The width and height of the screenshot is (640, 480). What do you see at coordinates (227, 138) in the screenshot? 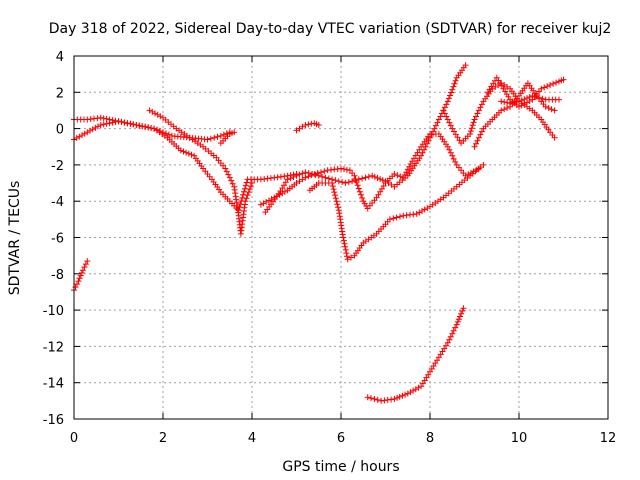
I see `series-track-k` at bounding box center [227, 138].